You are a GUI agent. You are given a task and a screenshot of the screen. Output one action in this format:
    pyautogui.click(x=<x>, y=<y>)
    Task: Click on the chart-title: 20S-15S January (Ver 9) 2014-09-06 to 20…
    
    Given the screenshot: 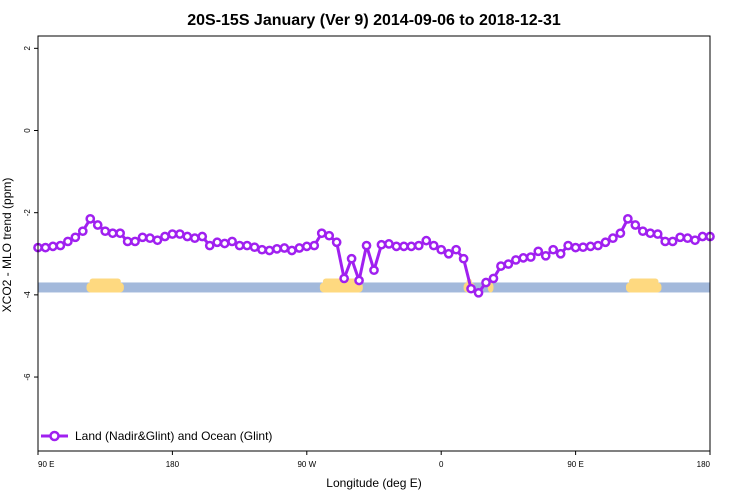 What is the action you would take?
    pyautogui.click(x=374, y=20)
    